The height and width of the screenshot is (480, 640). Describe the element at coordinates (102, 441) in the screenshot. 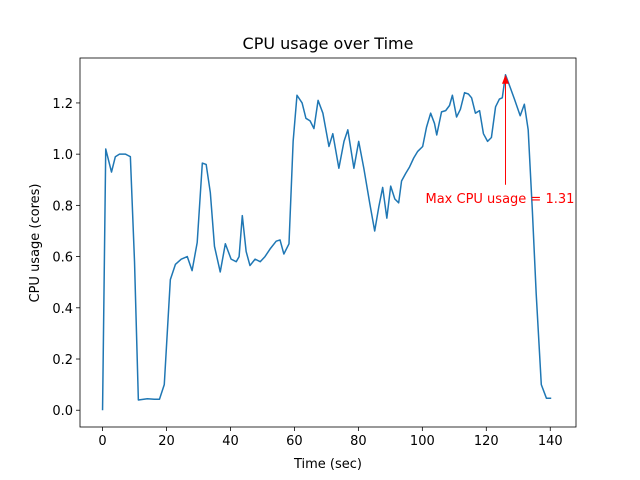

I see `x-tick-label: 0` at that location.